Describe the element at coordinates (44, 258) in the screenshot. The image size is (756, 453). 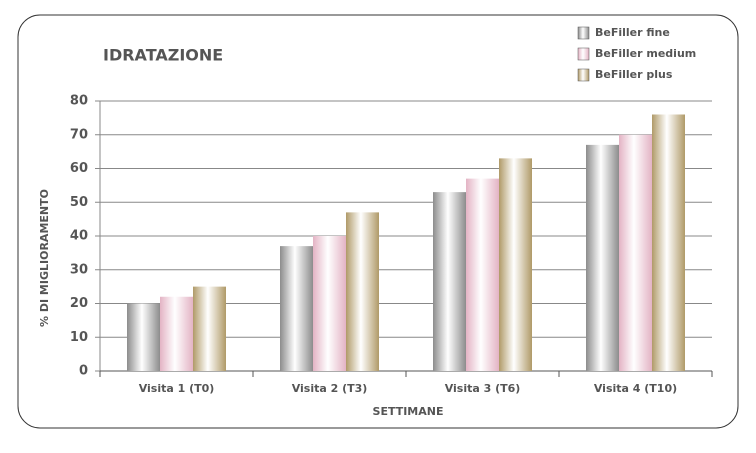
I see `y-axis-label: % DI MIGLIORAMENTO` at that location.